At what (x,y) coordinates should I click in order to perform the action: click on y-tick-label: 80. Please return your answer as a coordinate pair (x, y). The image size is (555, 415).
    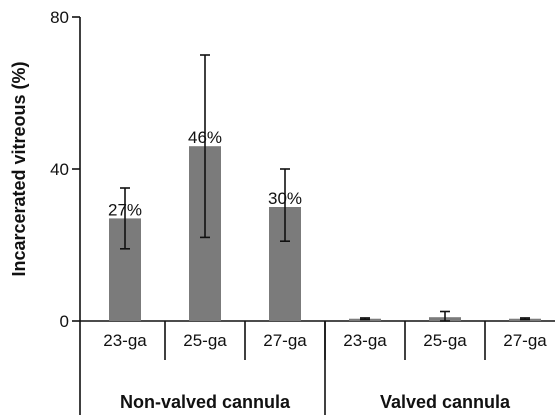
    Looking at the image, I should click on (59, 17).